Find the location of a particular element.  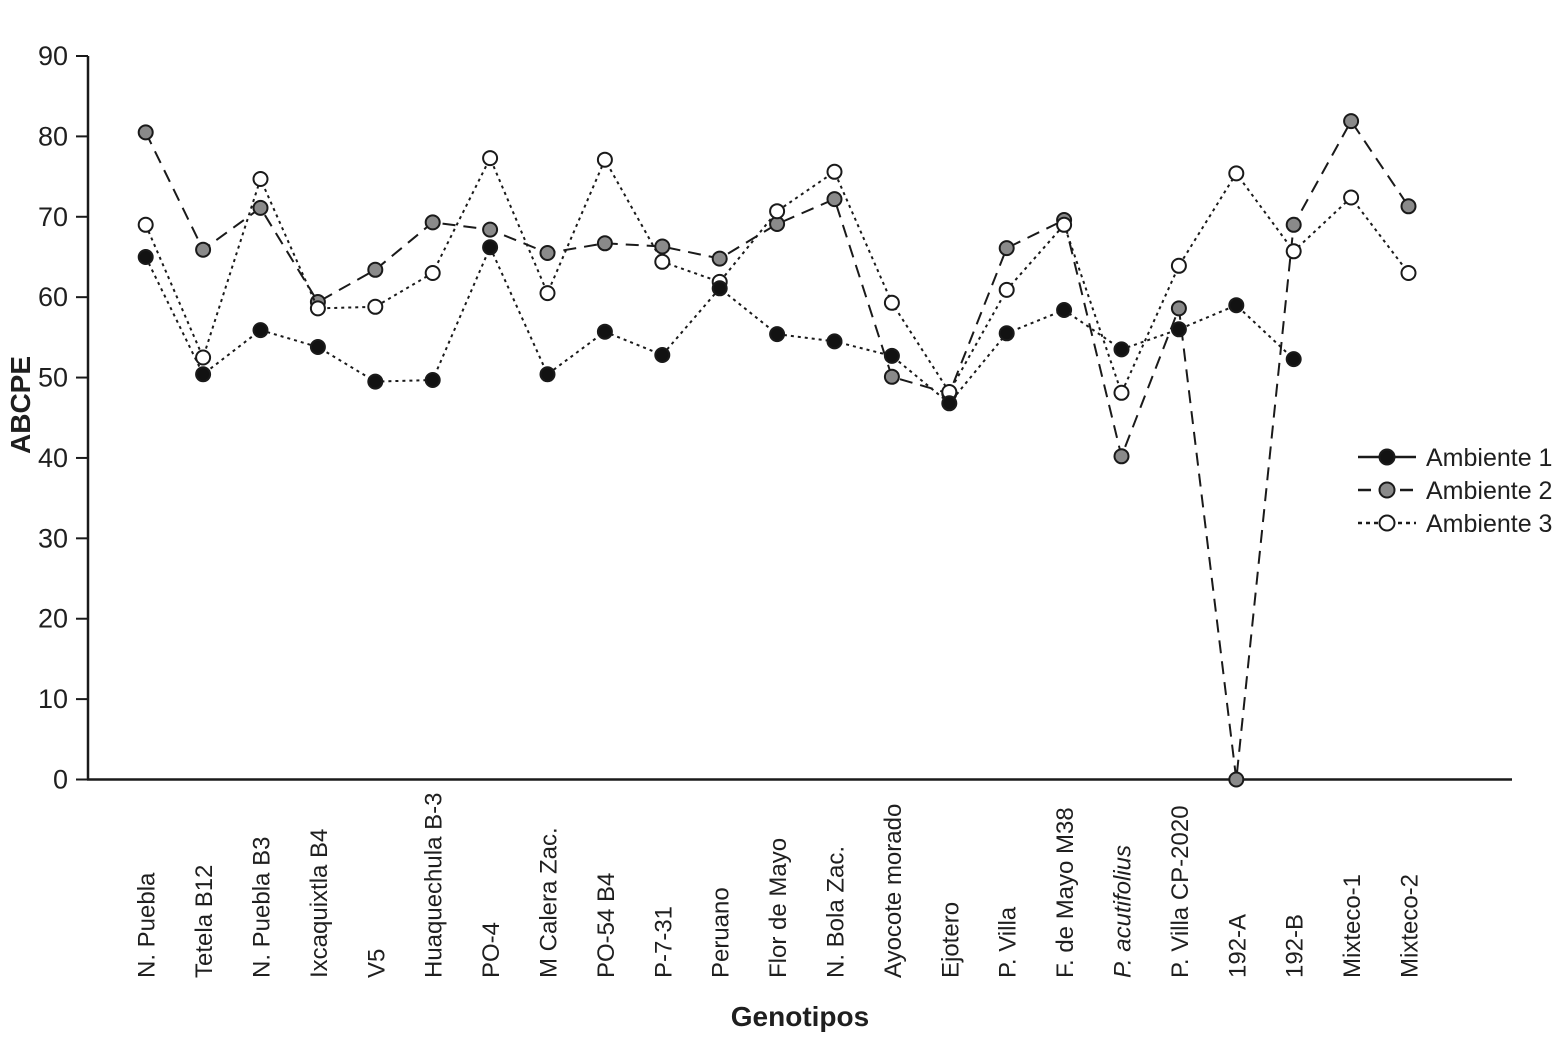

x-axis-title: Genotipos is located at coordinates (800, 1016).